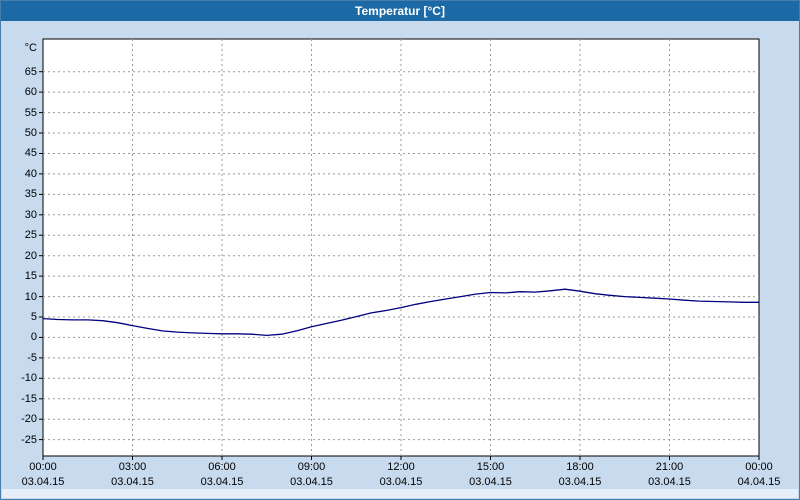  I want to click on temperature-series-line, so click(400, 312).